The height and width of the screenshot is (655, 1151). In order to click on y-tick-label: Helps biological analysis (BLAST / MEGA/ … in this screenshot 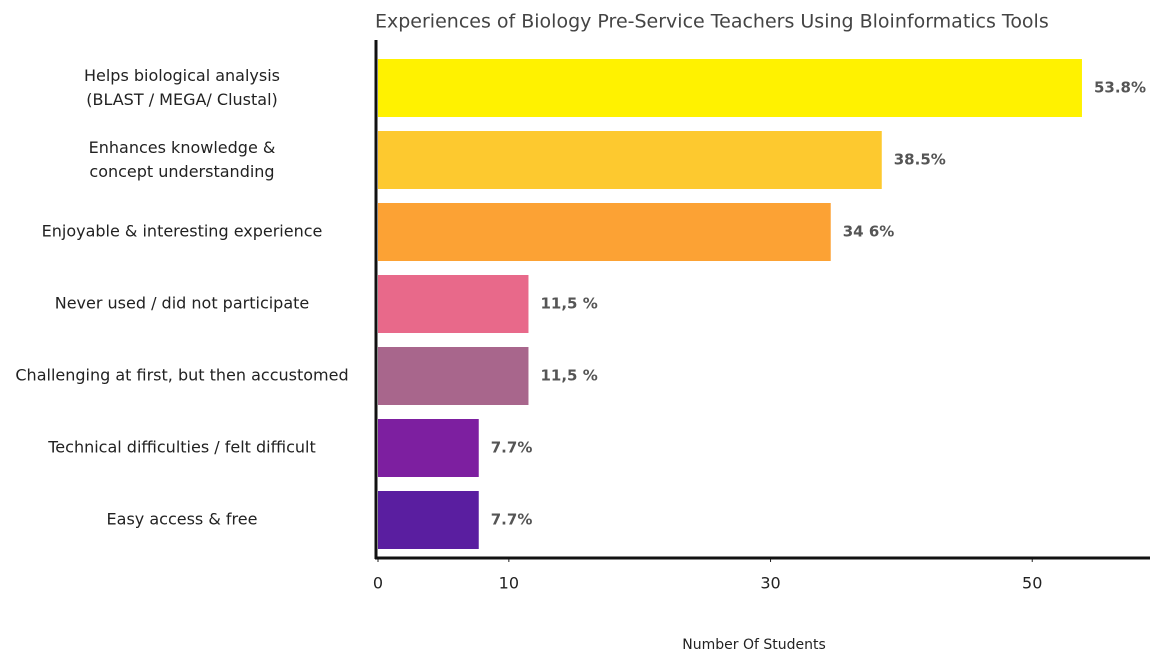, I will do `click(182, 87)`.